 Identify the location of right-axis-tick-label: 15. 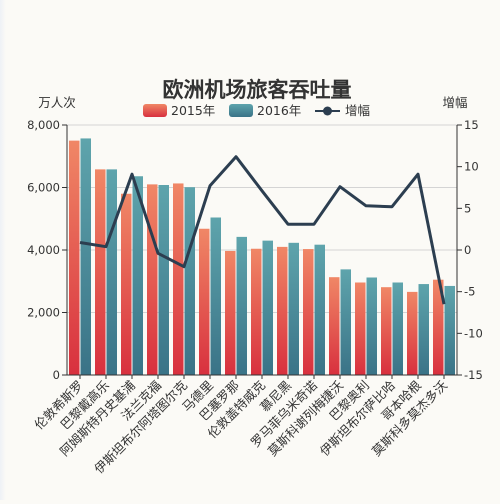
(471, 125).